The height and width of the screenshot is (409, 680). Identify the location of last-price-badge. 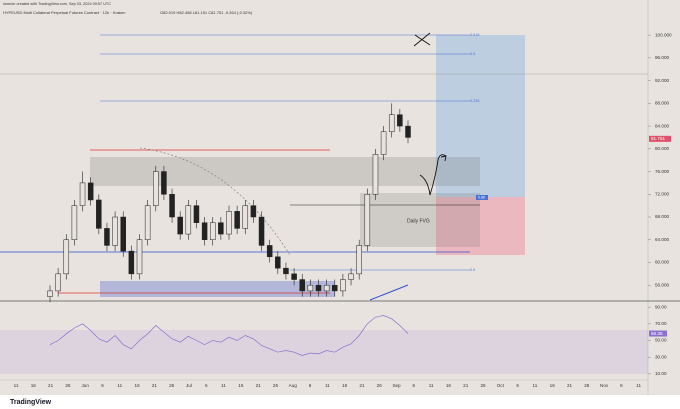
(660, 138).